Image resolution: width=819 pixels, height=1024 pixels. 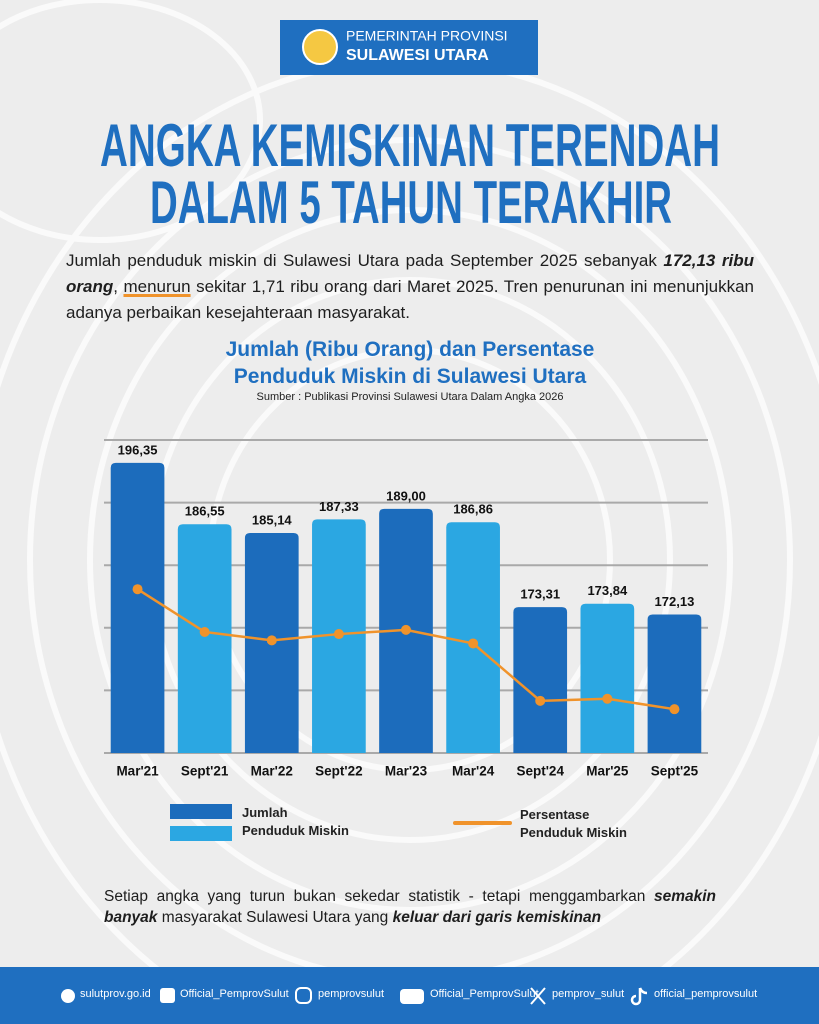 I want to click on x-tick-label: Mar'21, so click(x=137, y=771).